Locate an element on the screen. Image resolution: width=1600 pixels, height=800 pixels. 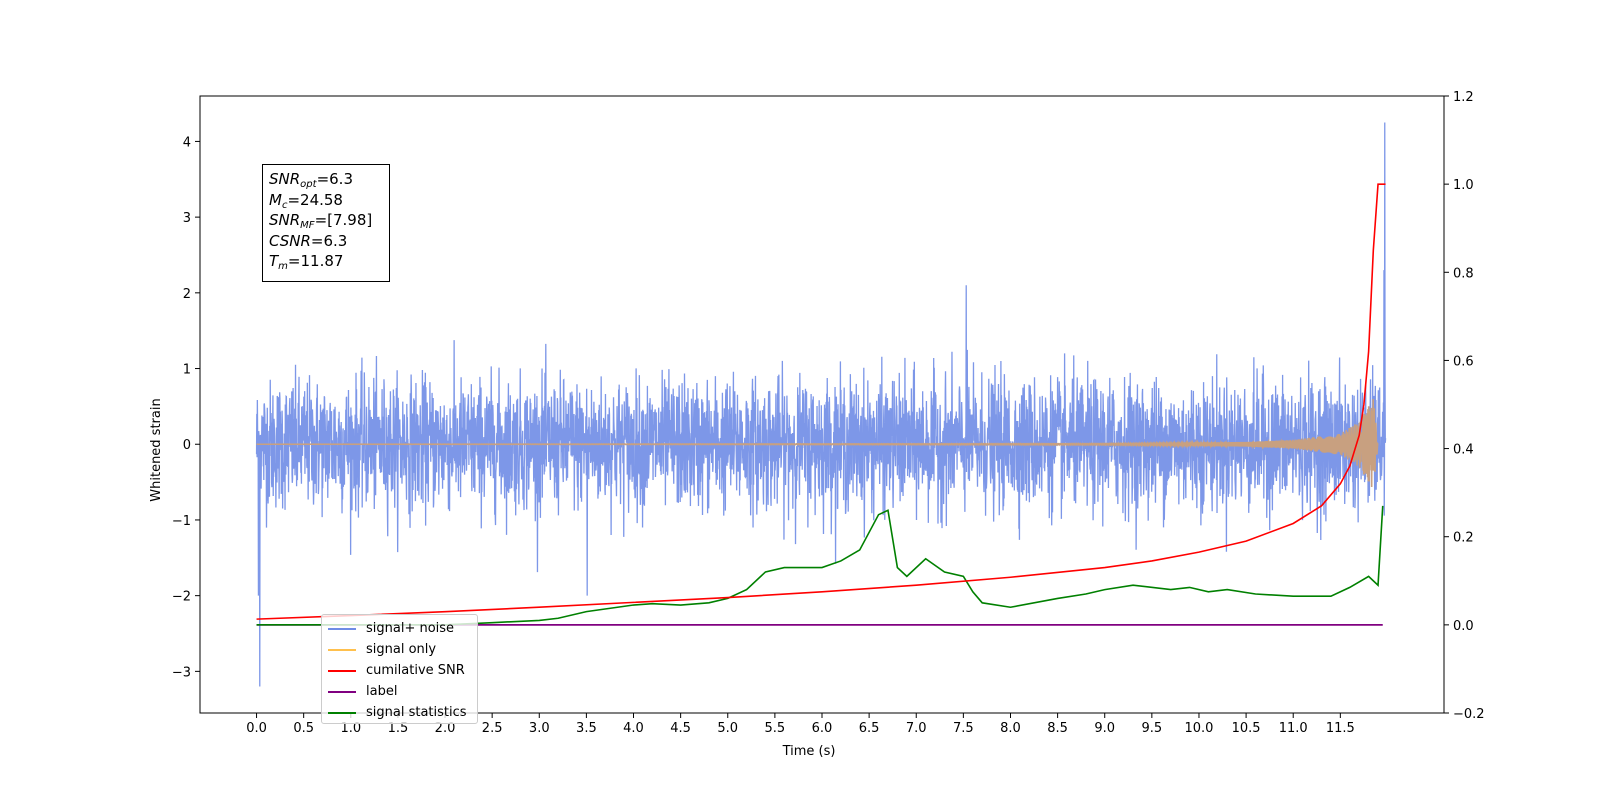
x-tick-label: 11.5 is located at coordinates (1340, 728).